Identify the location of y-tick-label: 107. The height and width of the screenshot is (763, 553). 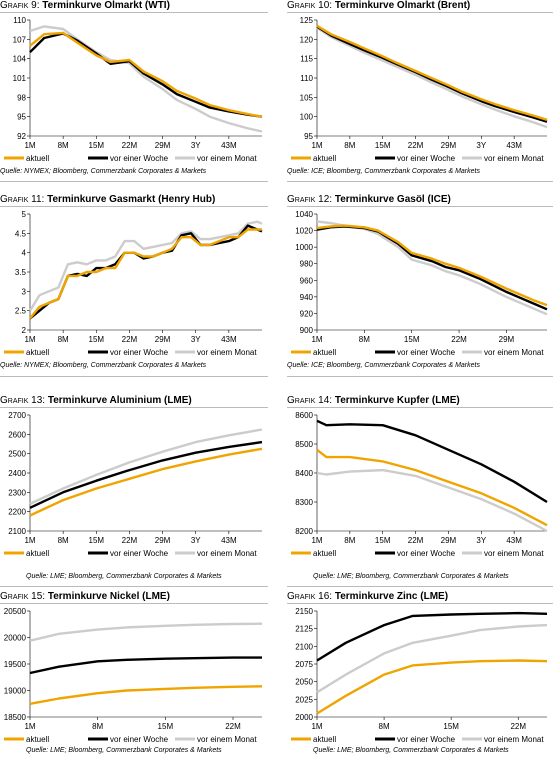
(20, 39).